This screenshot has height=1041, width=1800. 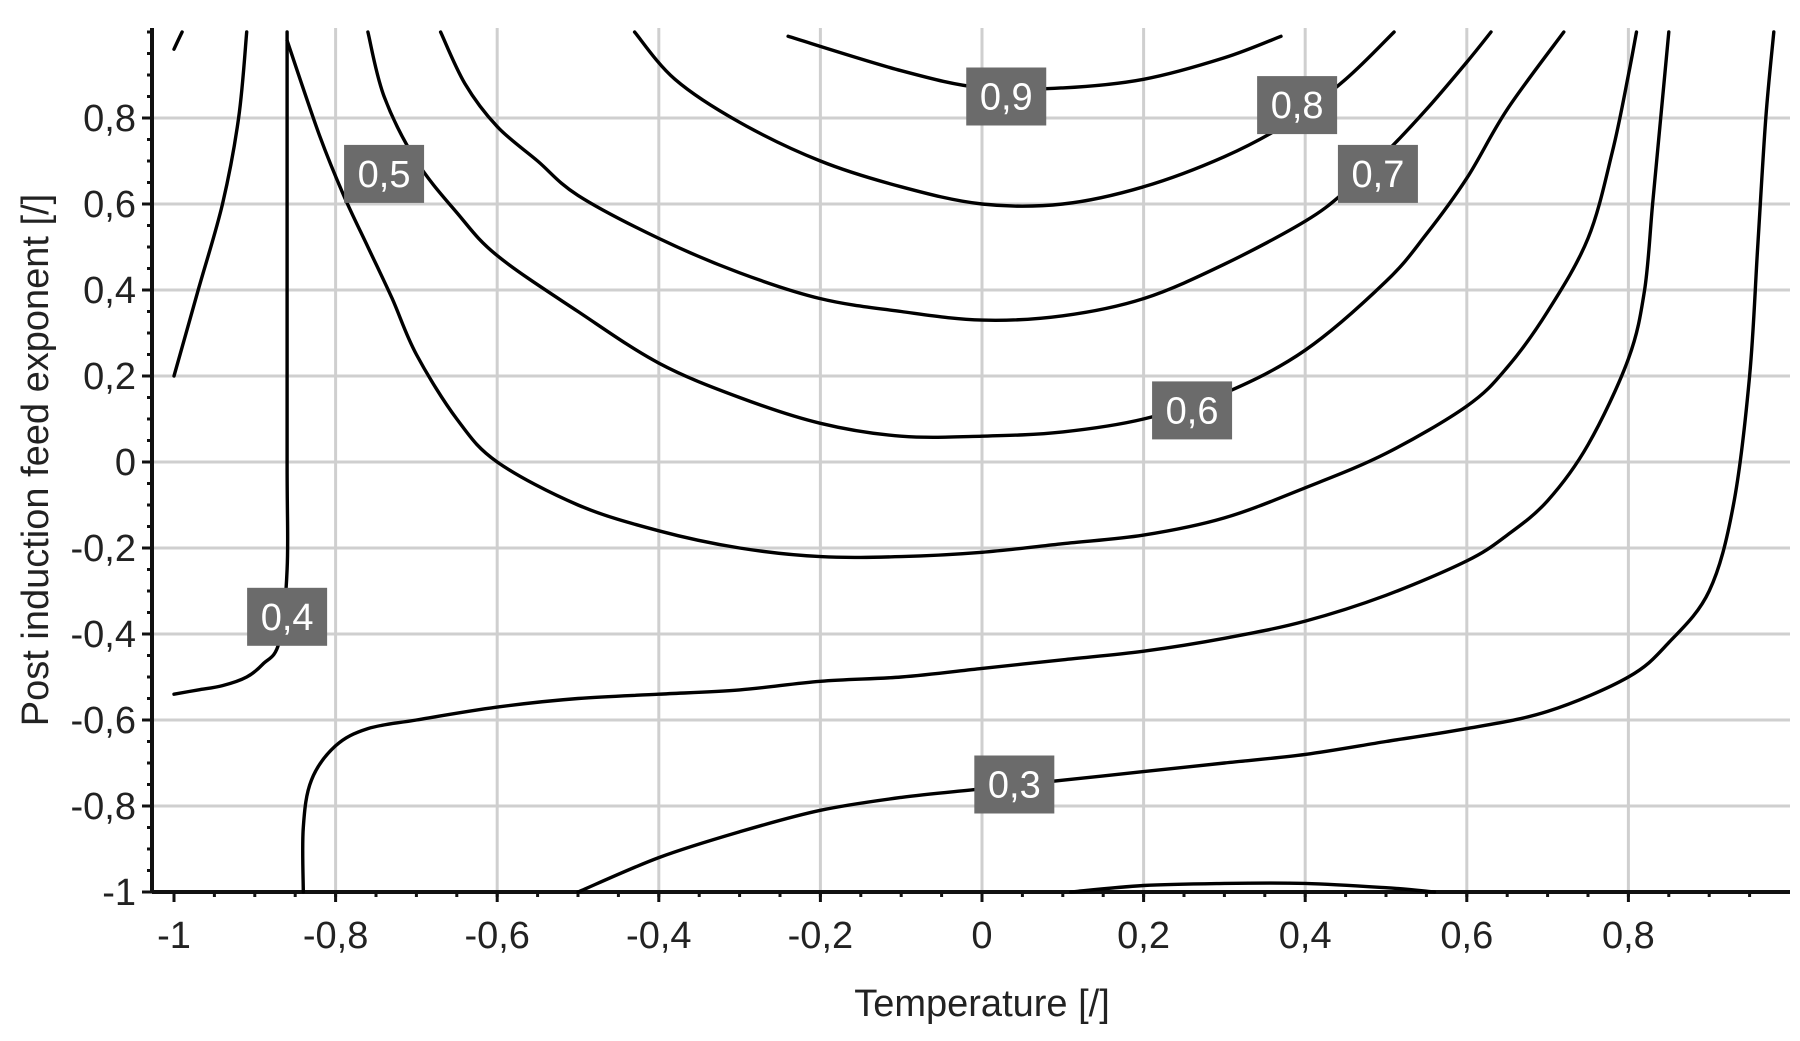 I want to click on y-tick-label: 0,4, so click(x=109, y=291).